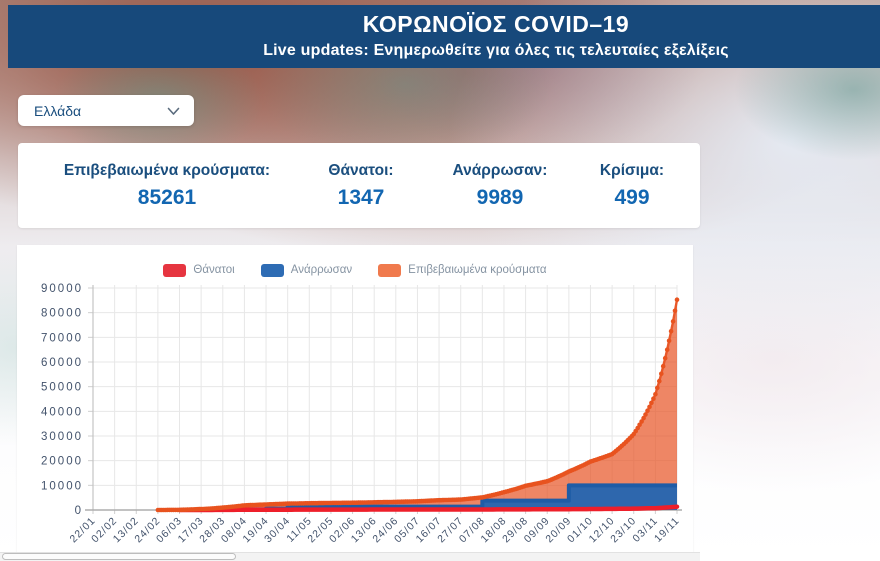  What do you see at coordinates (632, 197) in the screenshot?
I see `stat-value: 499` at bounding box center [632, 197].